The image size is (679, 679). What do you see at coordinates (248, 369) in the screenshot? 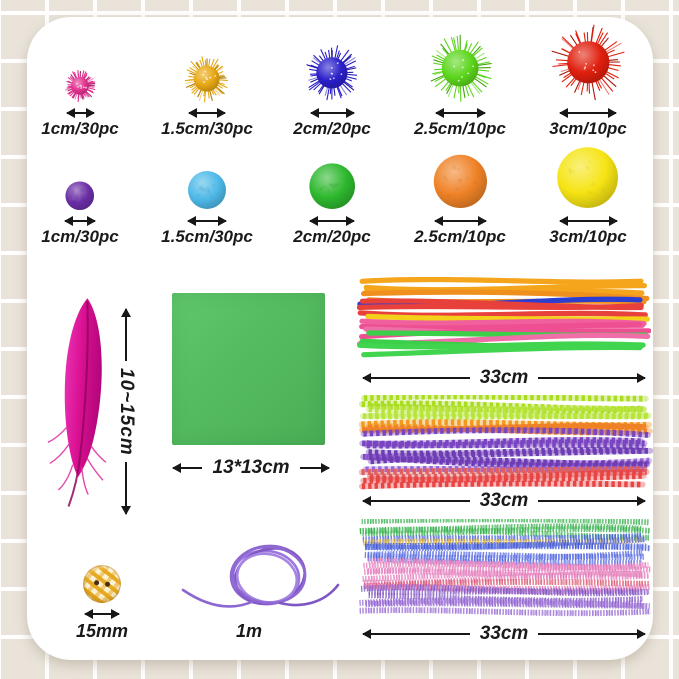
I see `paper-square-image` at bounding box center [248, 369].